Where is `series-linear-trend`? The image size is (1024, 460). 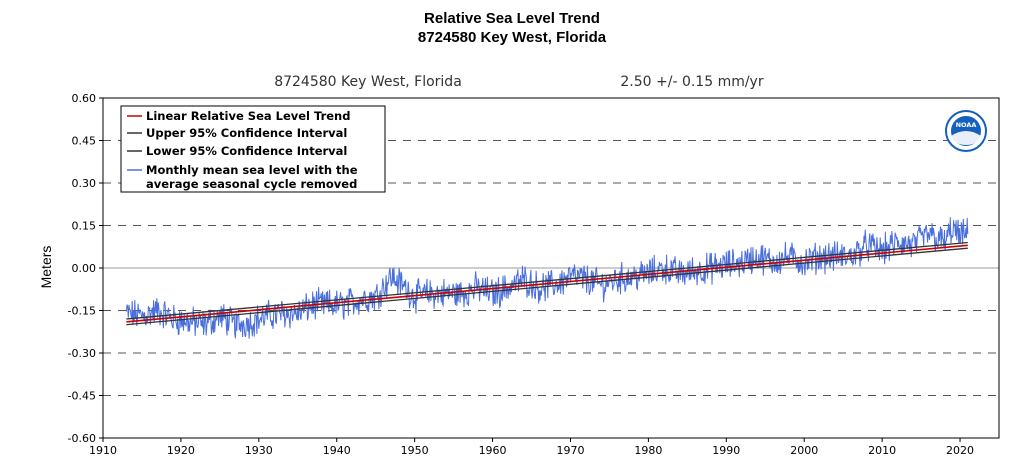 series-linear-trend is located at coordinates (547, 283).